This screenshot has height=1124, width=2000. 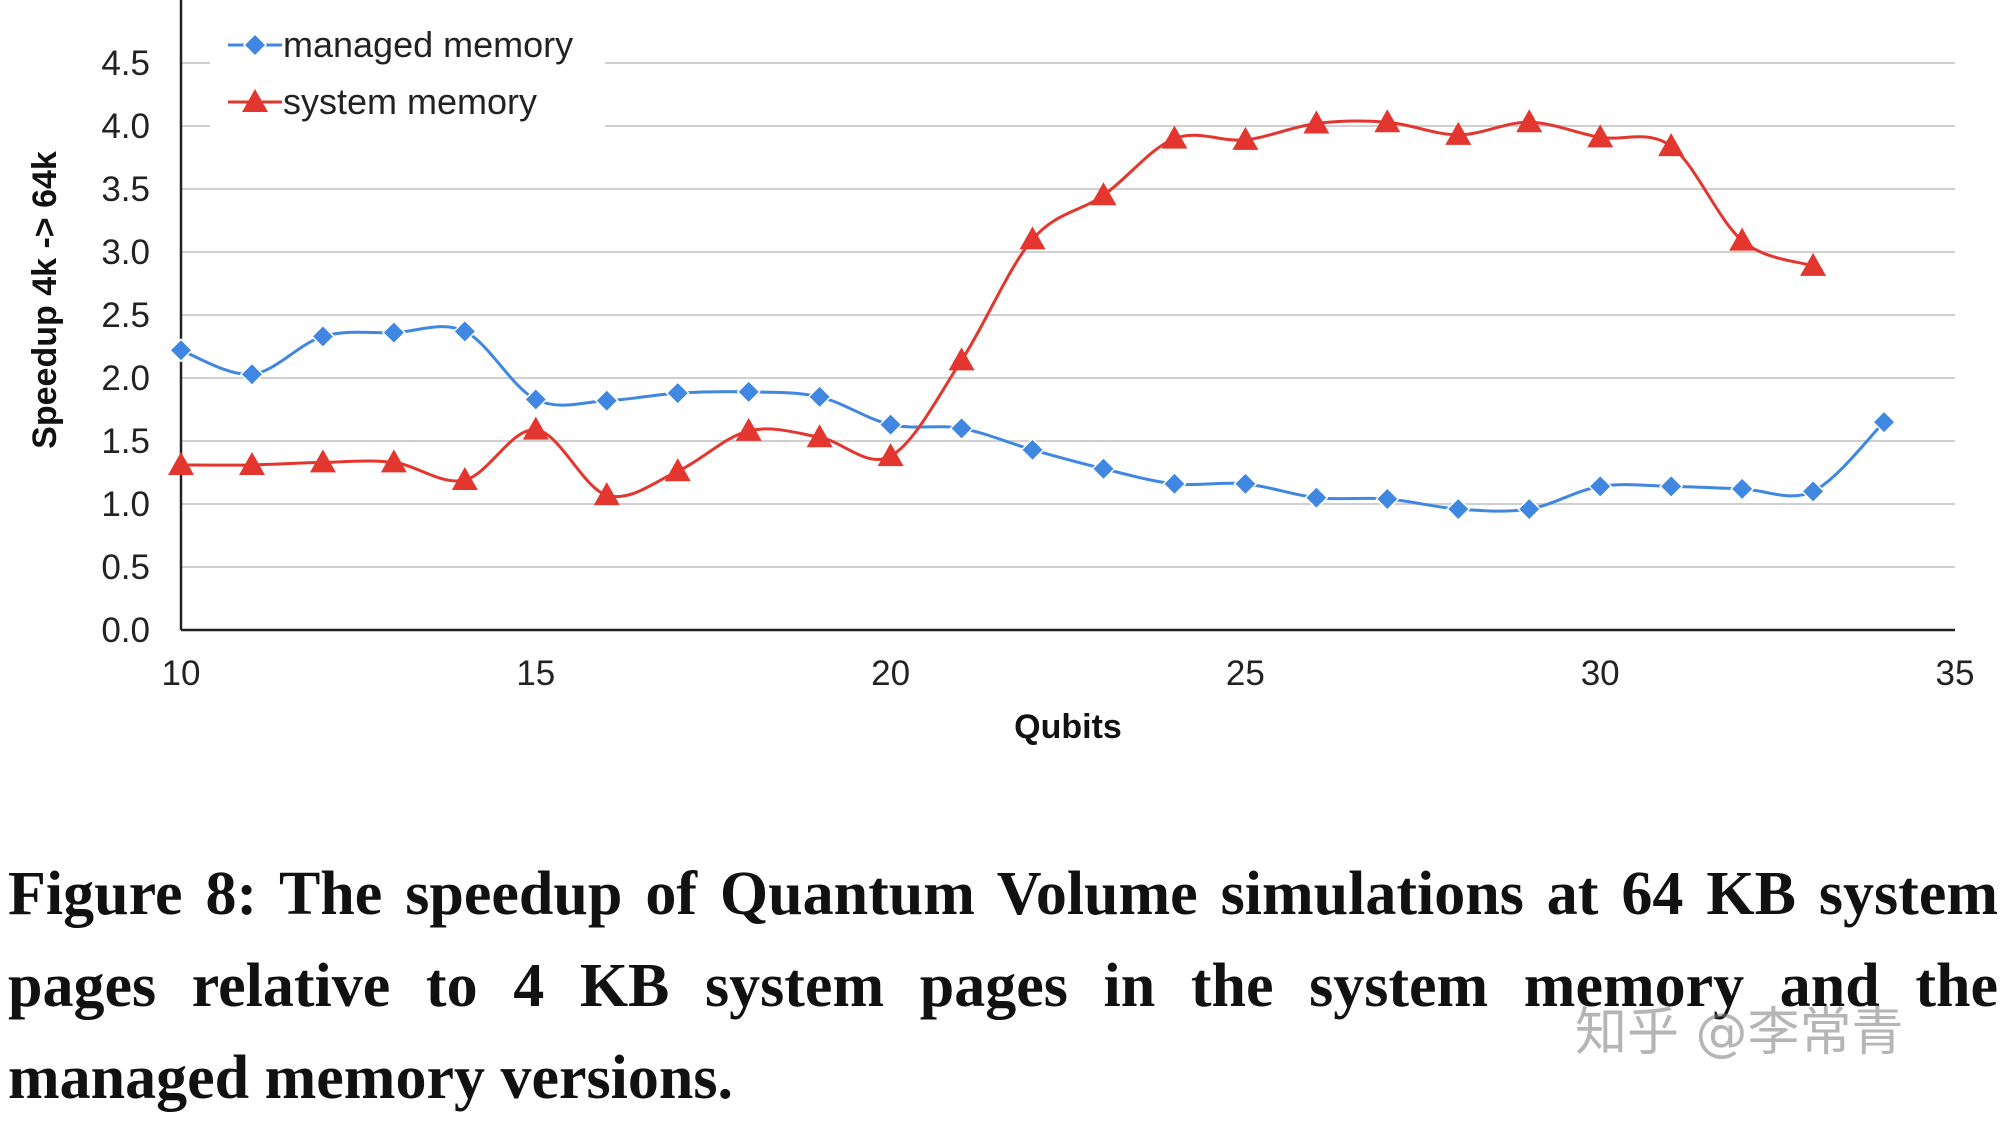 What do you see at coordinates (45, 300) in the screenshot?
I see `y-axis-title: Speedup 4k -> 64k` at bounding box center [45, 300].